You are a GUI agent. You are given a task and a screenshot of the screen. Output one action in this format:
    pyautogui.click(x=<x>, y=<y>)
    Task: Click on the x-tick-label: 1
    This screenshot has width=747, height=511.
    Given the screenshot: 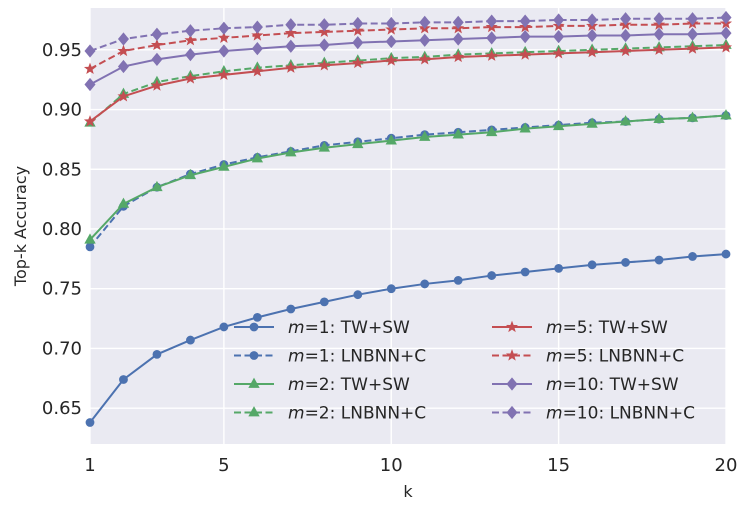 What is the action you would take?
    pyautogui.click(x=89, y=465)
    